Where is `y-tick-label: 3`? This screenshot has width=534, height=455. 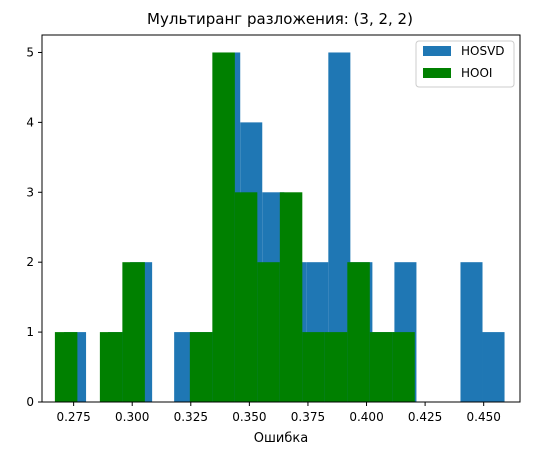
y-tick-label: 3 is located at coordinates (30, 192).